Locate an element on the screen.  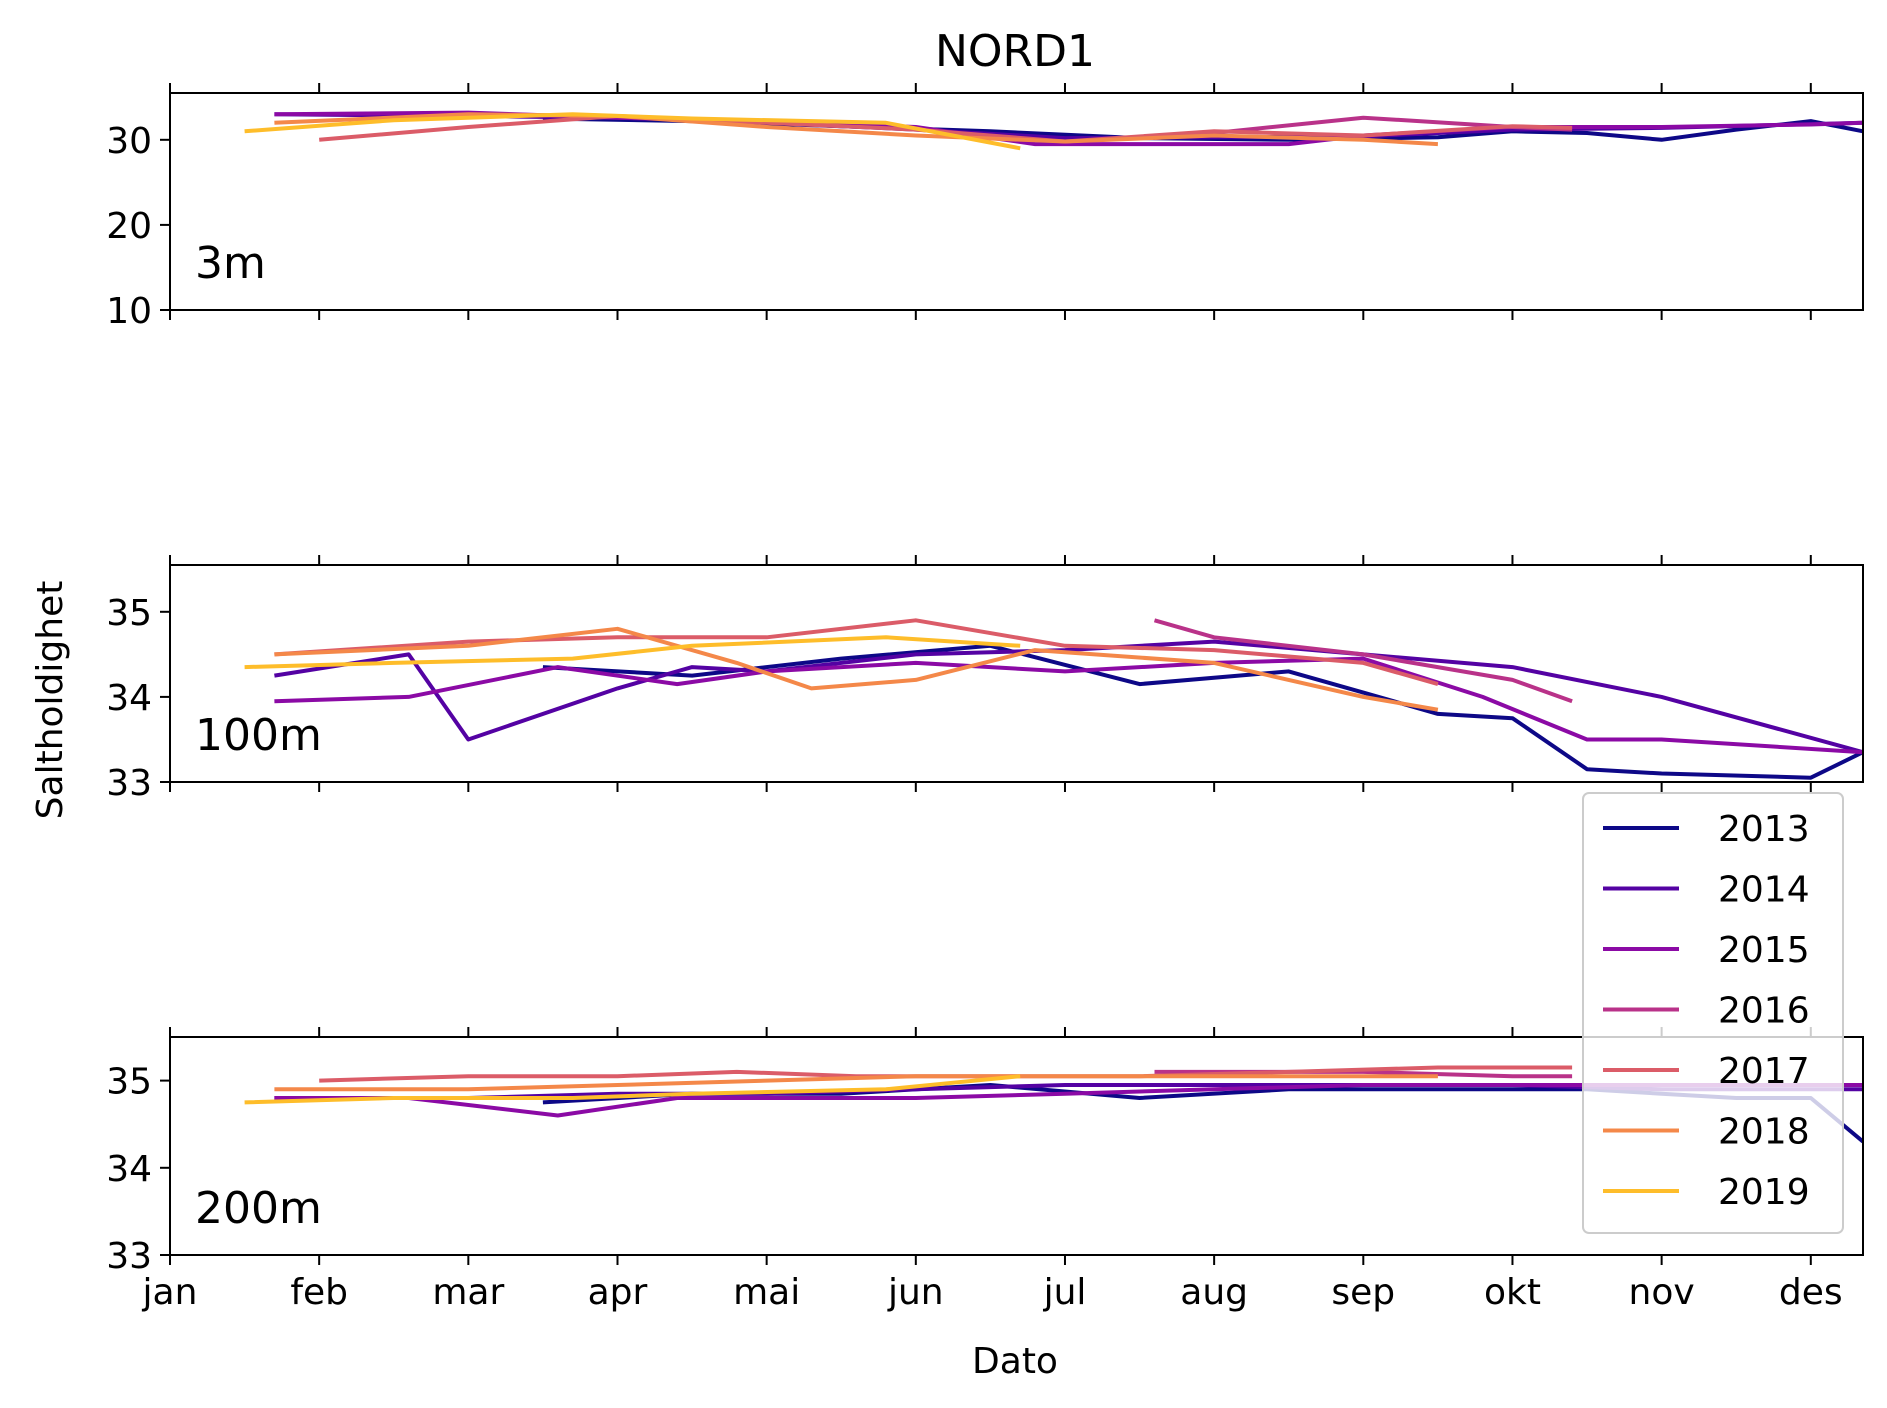
x-tick-label: mai is located at coordinates (766, 1292).